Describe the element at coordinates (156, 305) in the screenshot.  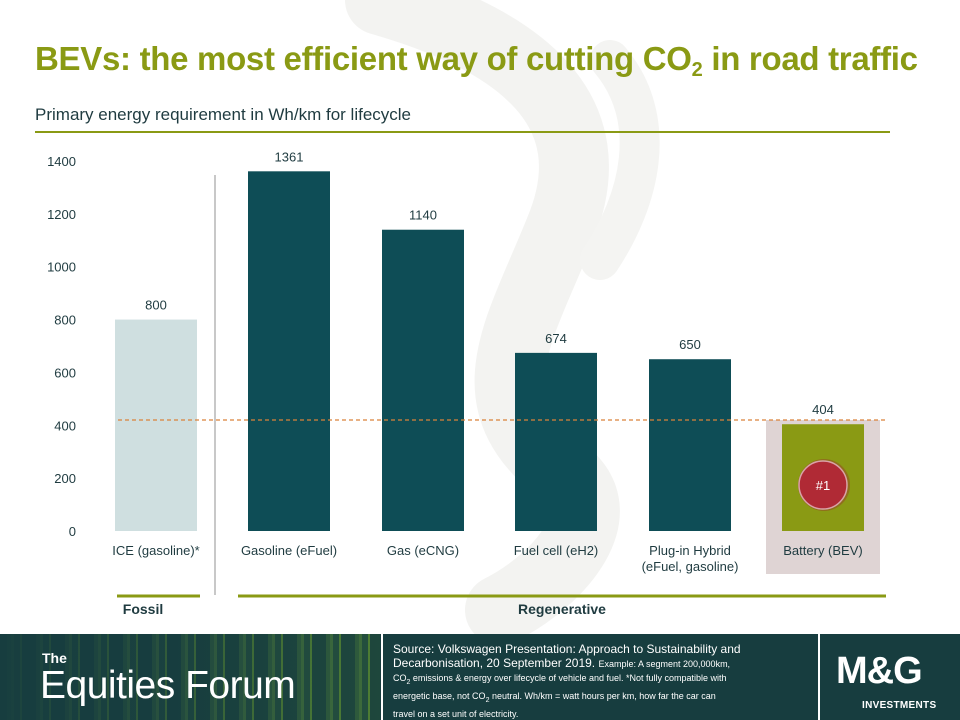
I see `data-label: 800` at that location.